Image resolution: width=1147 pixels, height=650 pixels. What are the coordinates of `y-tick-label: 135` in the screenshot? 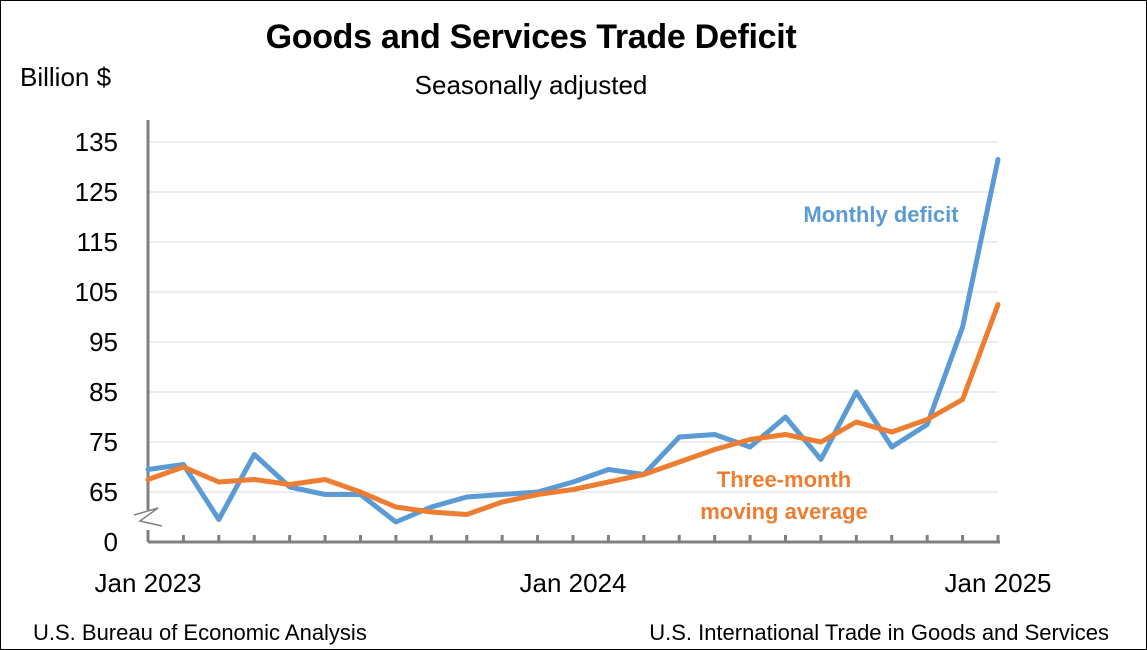 It's located at (96, 142).